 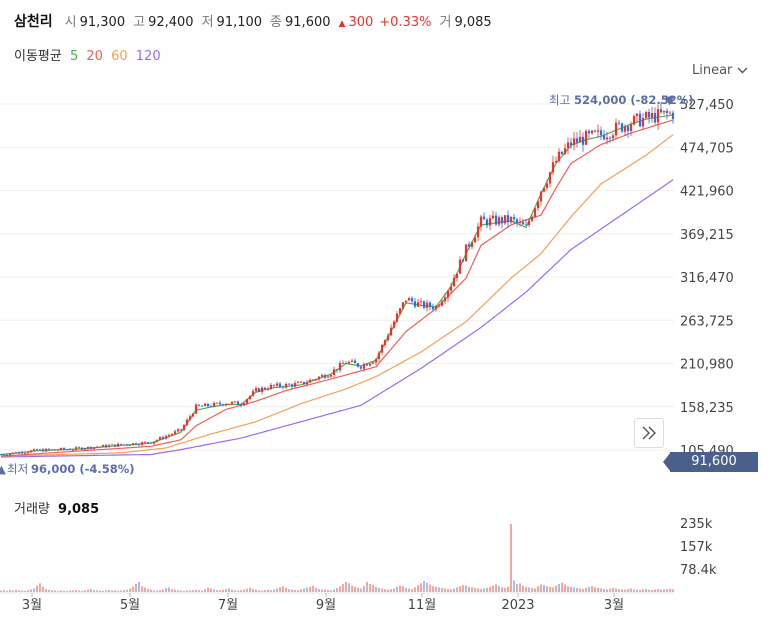 What do you see at coordinates (94, 56) in the screenshot?
I see `ma-20-label: 20` at bounding box center [94, 56].